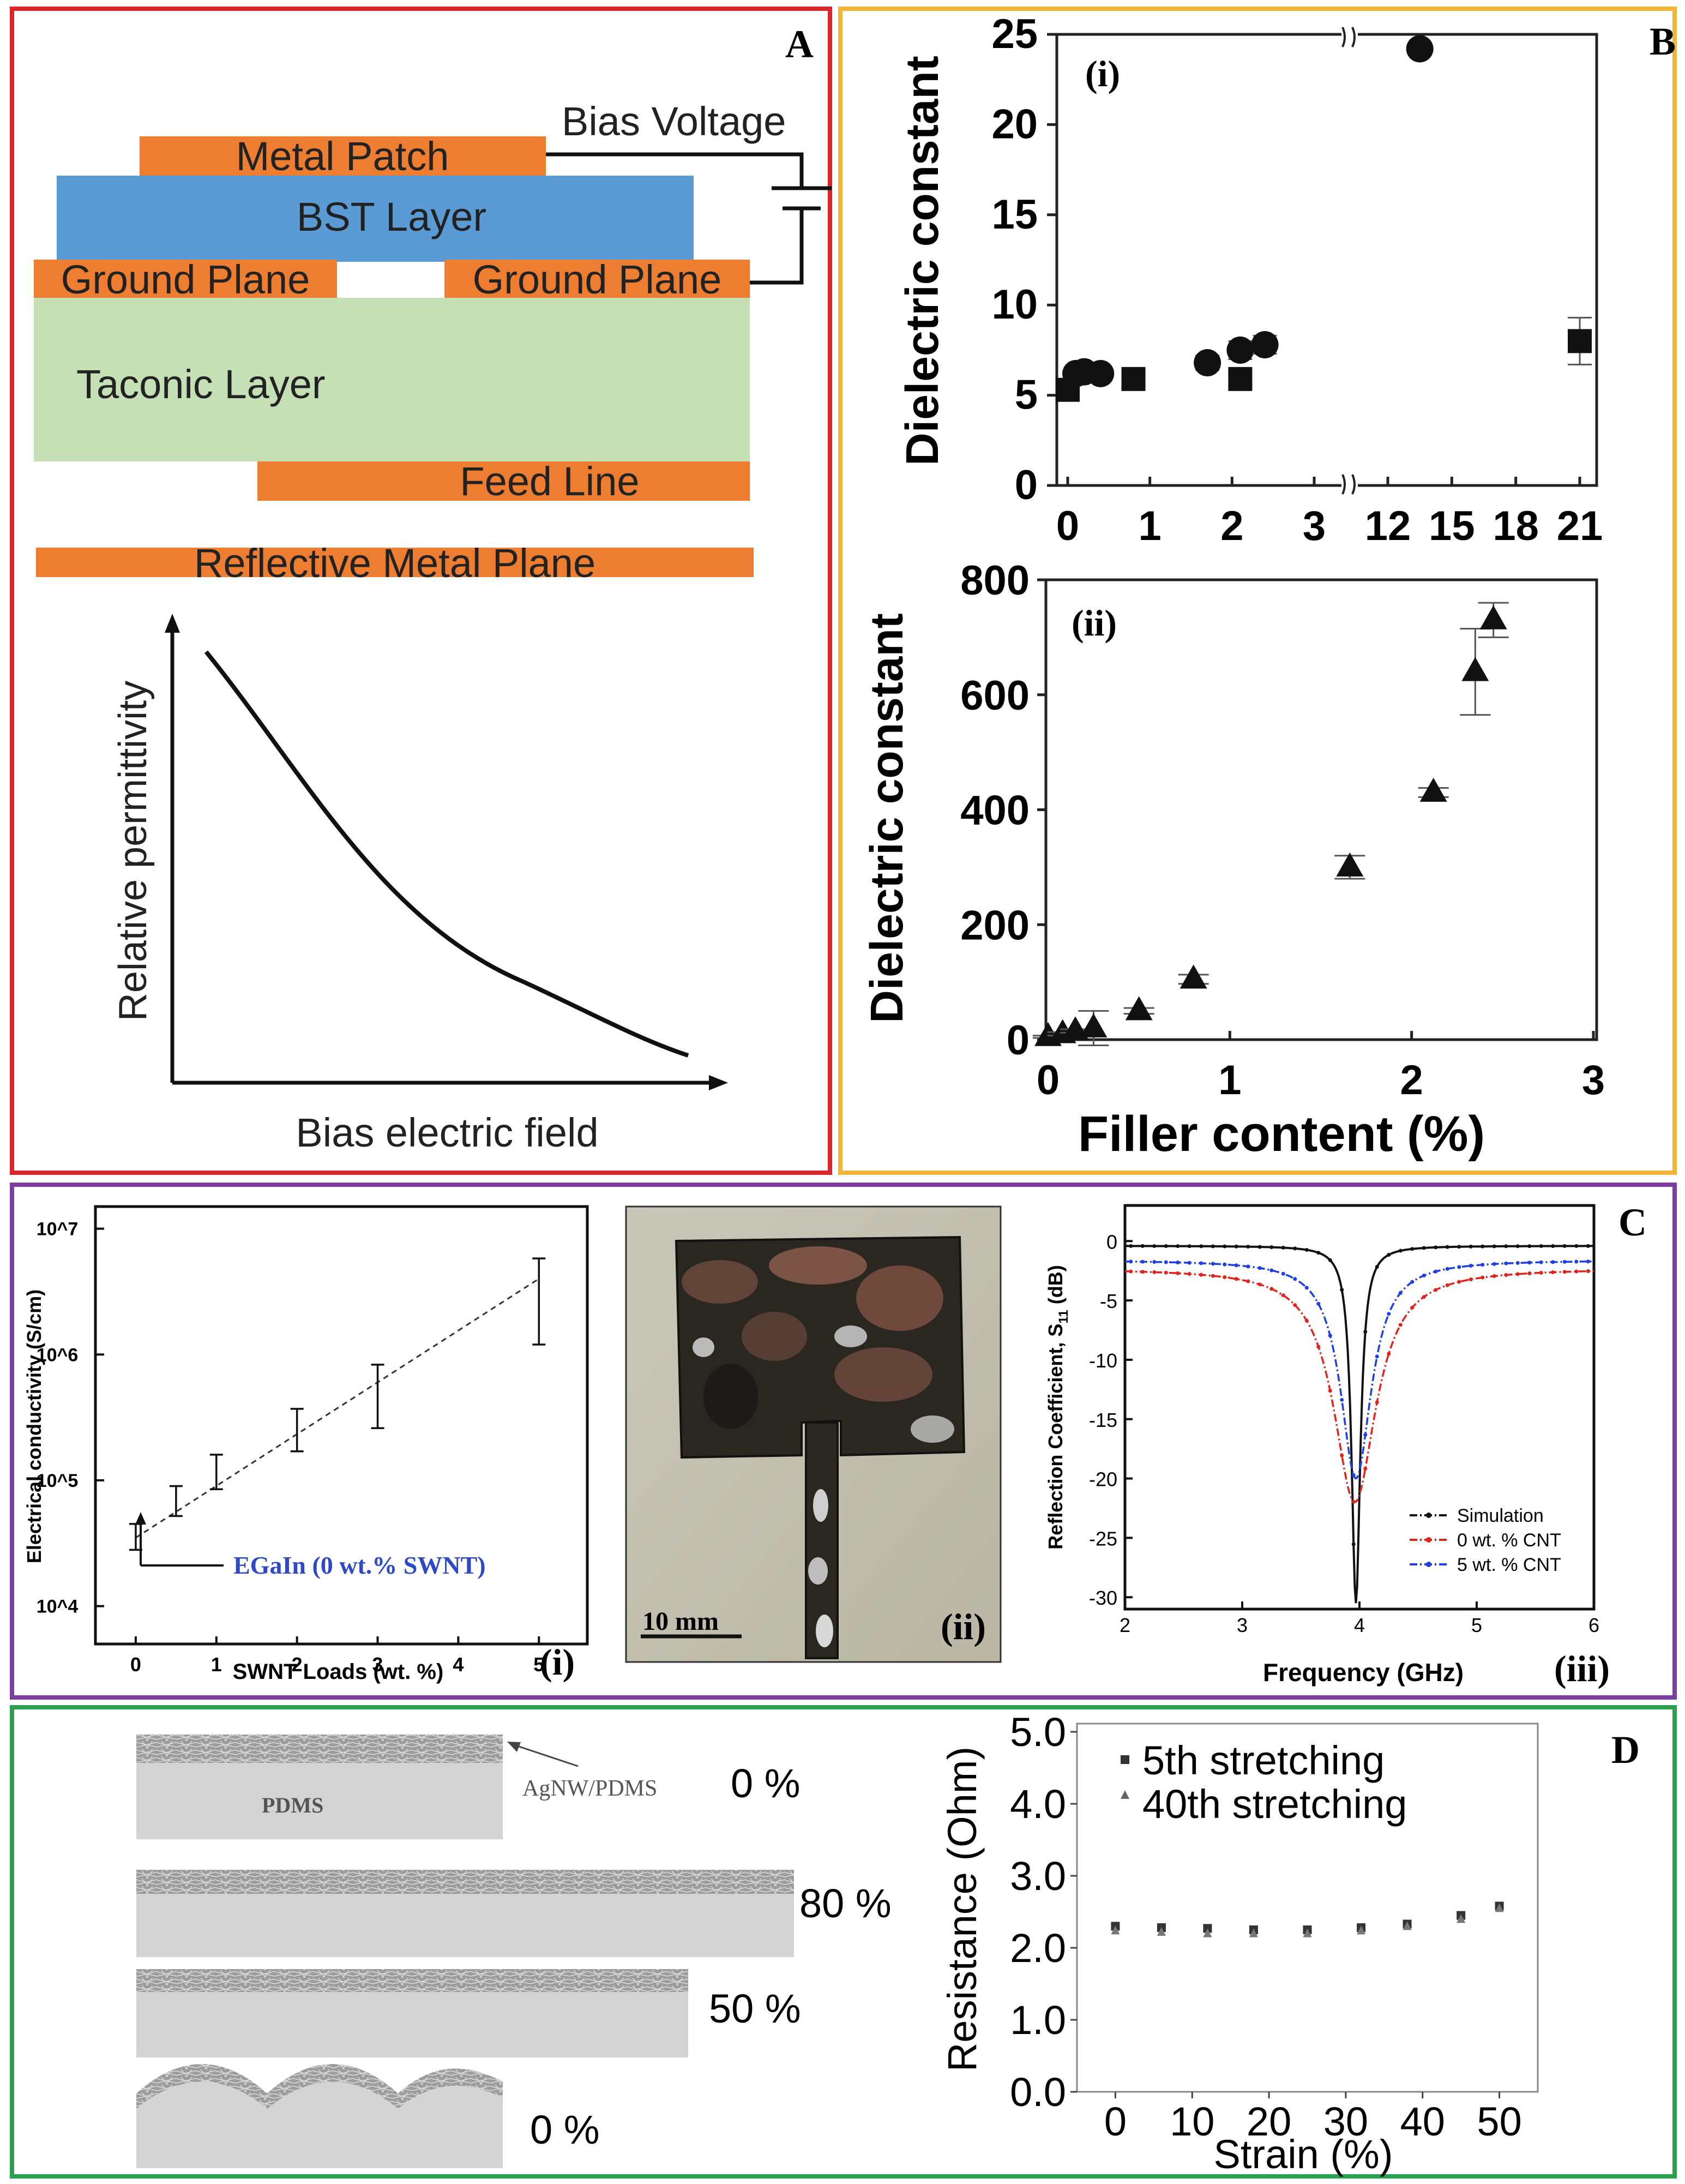  I want to click on c-i-xtick-label: 2, so click(297, 1664).